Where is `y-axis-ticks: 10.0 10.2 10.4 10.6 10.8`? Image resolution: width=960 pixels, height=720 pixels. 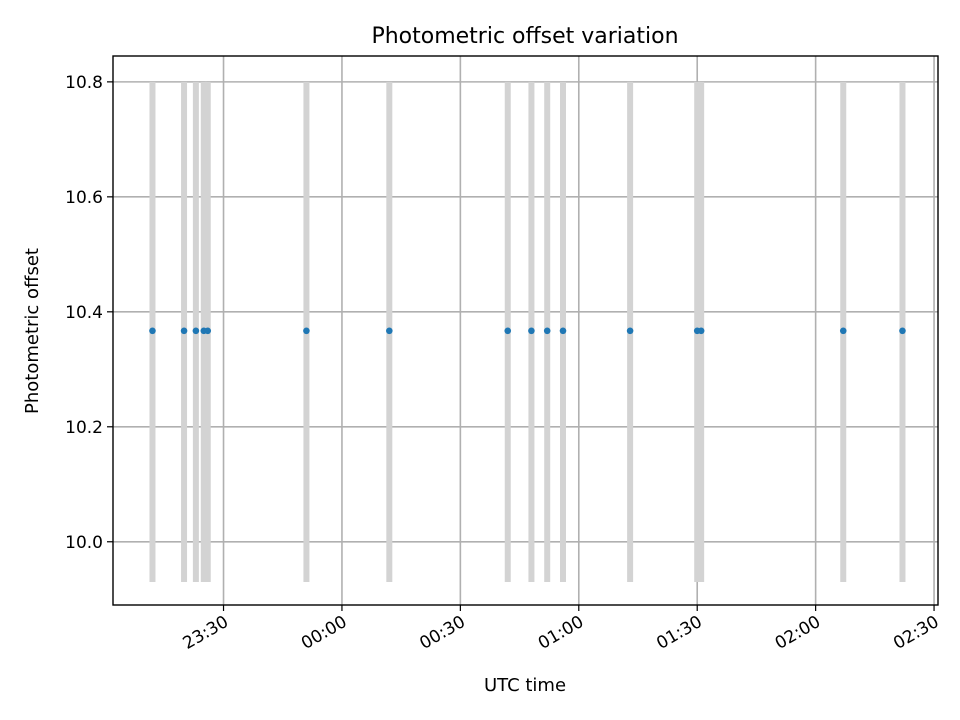
y-axis-ticks: 10.0 10.2 10.4 10.6 10.8 is located at coordinates (89, 313).